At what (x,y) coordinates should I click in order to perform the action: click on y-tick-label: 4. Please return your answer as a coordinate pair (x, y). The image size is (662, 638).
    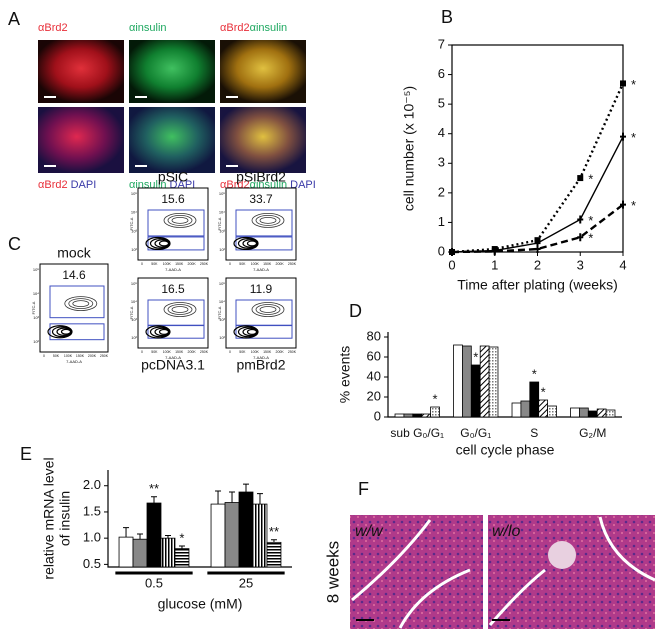
    Looking at the image, I should click on (441, 132).